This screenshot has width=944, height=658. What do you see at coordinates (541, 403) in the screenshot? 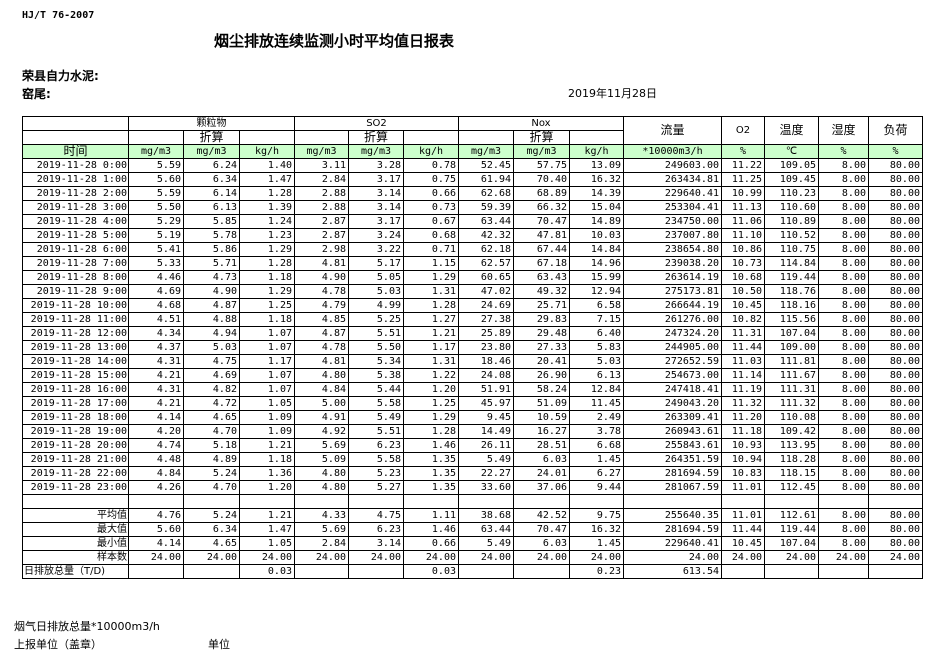
I see `value-cell: 51.09` at bounding box center [541, 403].